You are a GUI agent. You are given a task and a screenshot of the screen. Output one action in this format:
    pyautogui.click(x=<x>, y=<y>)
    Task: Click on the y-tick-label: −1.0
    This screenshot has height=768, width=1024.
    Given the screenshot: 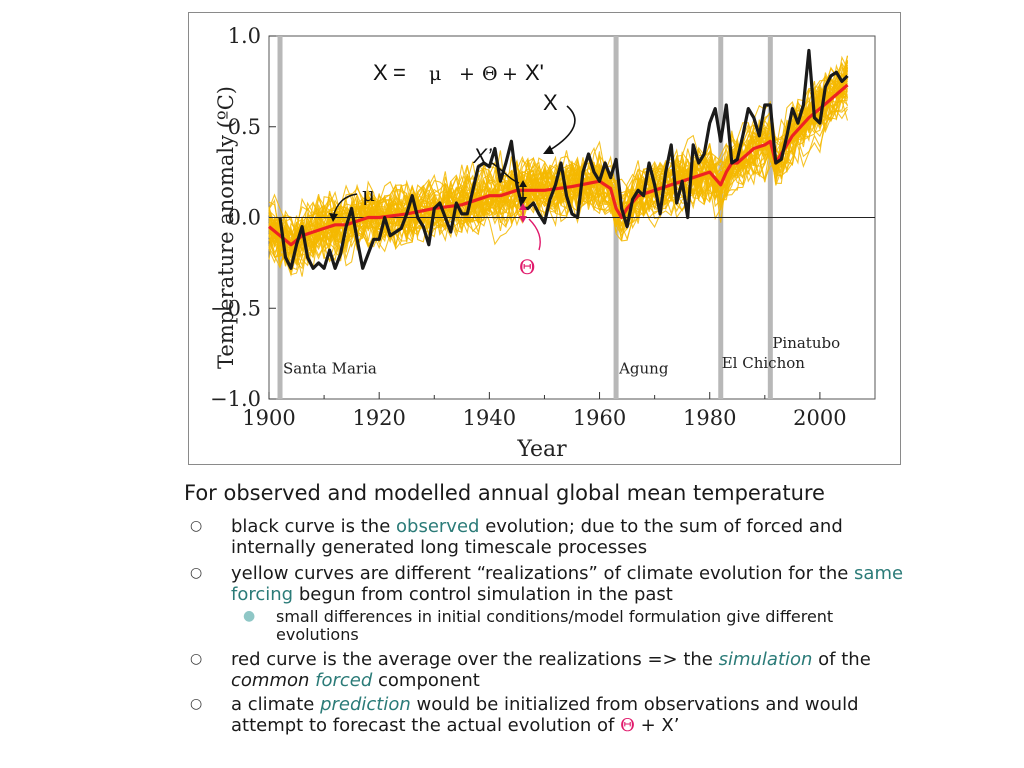 What is the action you would take?
    pyautogui.click(x=235, y=399)
    